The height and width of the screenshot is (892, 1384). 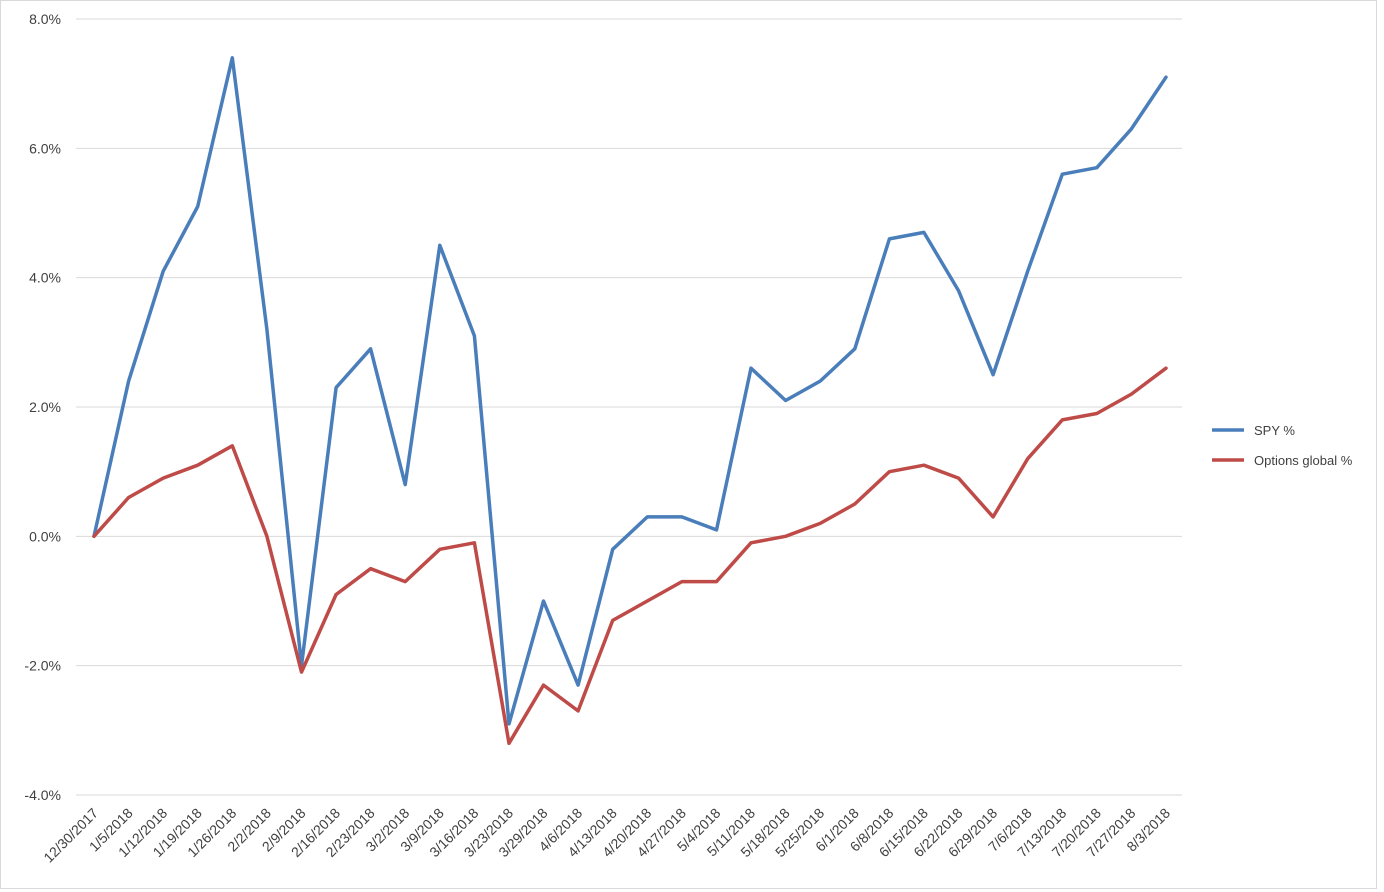 What do you see at coordinates (1303, 460) in the screenshot?
I see `legend-label: Options global %` at bounding box center [1303, 460].